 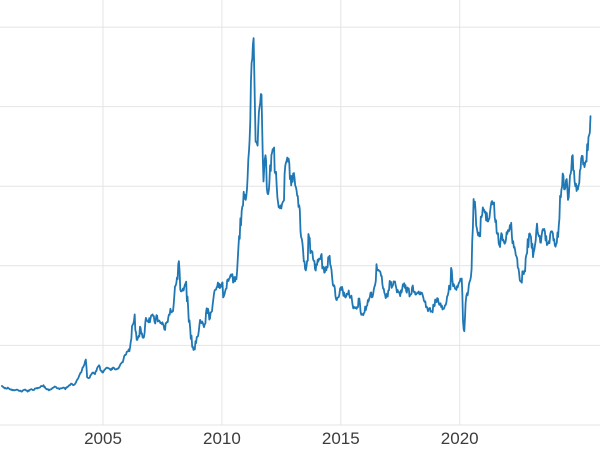 I want to click on svg-text: 2015, so click(x=341, y=438).